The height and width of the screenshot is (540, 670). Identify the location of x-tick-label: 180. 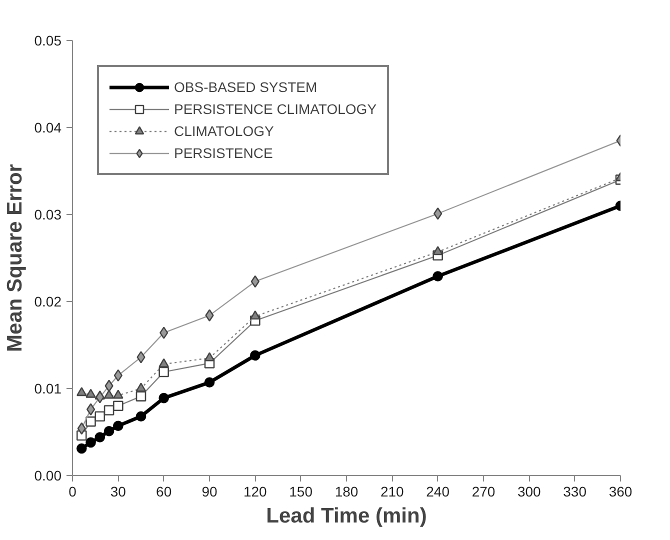
(346, 492).